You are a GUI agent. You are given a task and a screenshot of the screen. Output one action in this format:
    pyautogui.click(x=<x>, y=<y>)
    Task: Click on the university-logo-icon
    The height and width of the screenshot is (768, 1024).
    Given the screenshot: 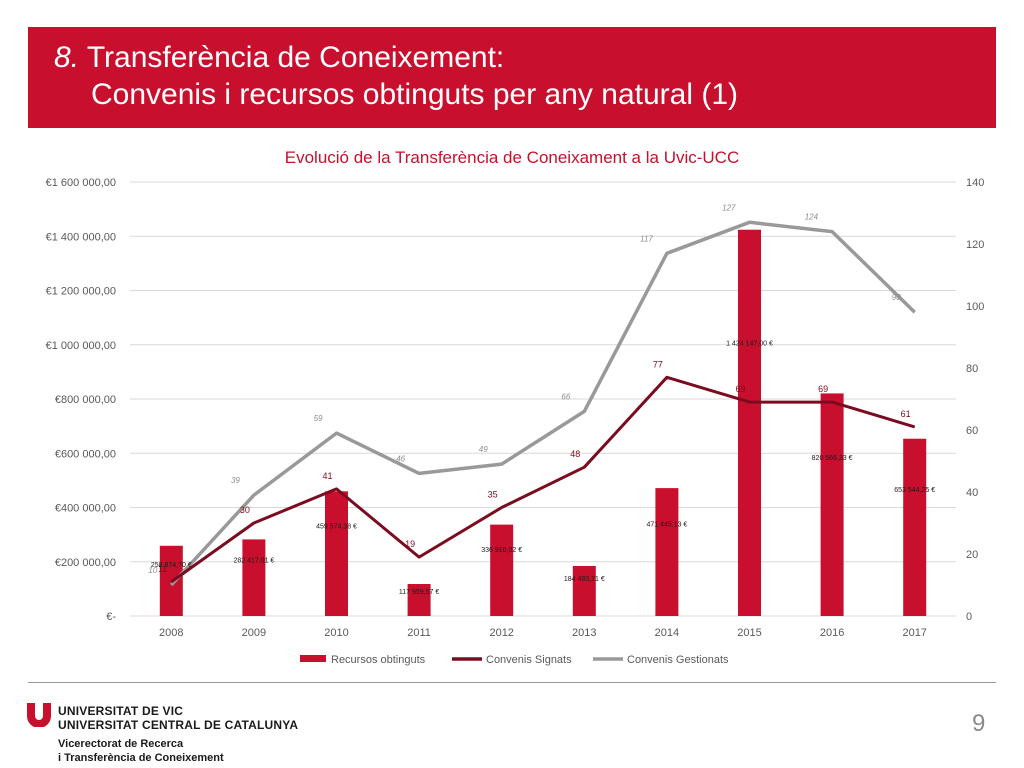 What is the action you would take?
    pyautogui.click(x=39, y=715)
    